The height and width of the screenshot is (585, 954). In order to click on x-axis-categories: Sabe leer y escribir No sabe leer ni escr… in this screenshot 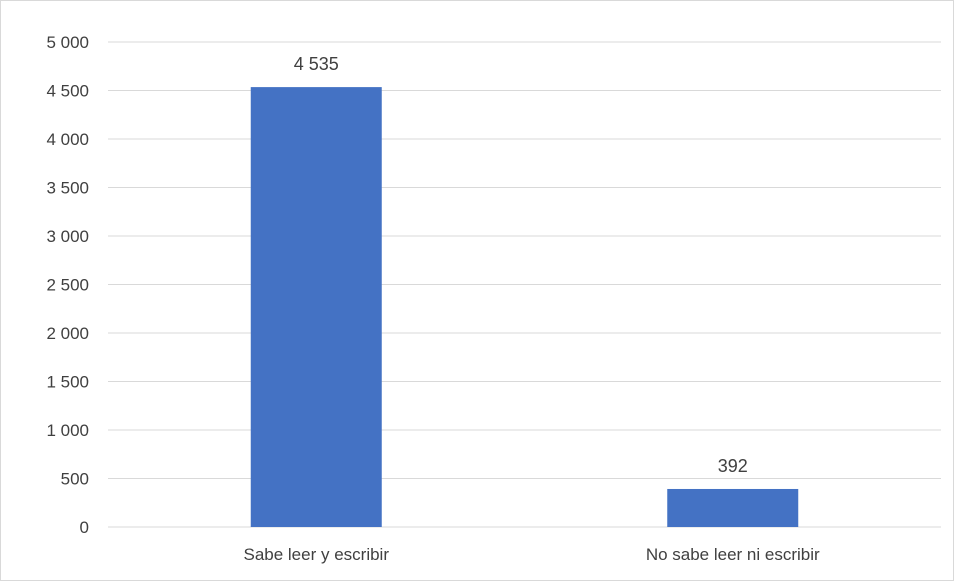, I will do `click(531, 554)`.